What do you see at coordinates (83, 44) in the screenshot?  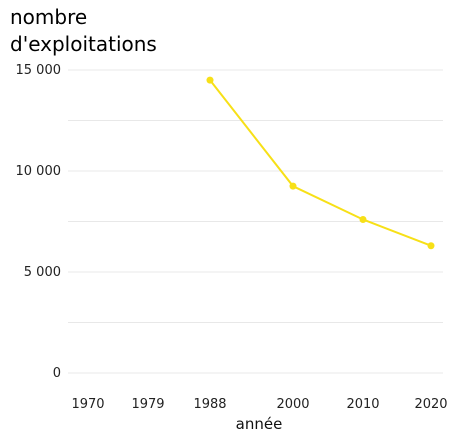 I see `y-axis-label-line-2: d'exploitations` at bounding box center [83, 44].